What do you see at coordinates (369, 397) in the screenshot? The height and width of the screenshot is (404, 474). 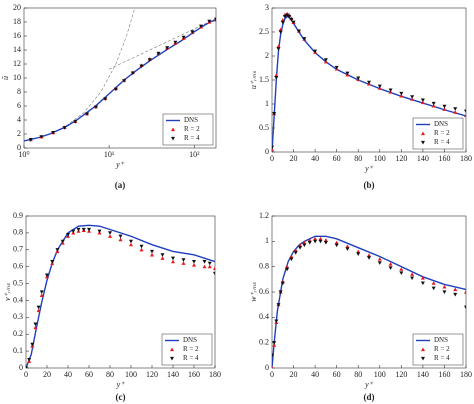 I see `caption: (d)` at bounding box center [369, 397].